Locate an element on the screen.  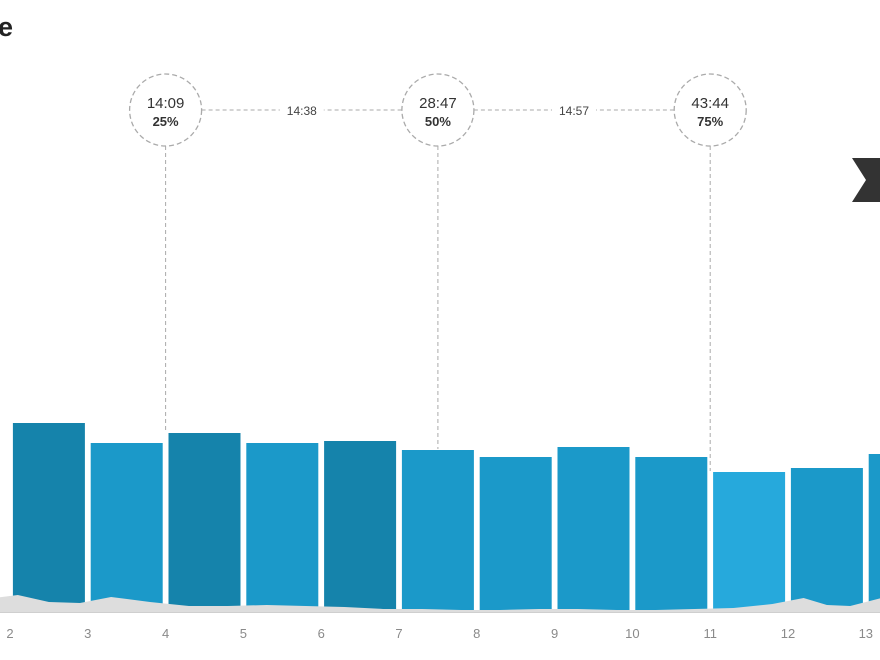
split-time-label: 43:44 is located at coordinates (710, 103).